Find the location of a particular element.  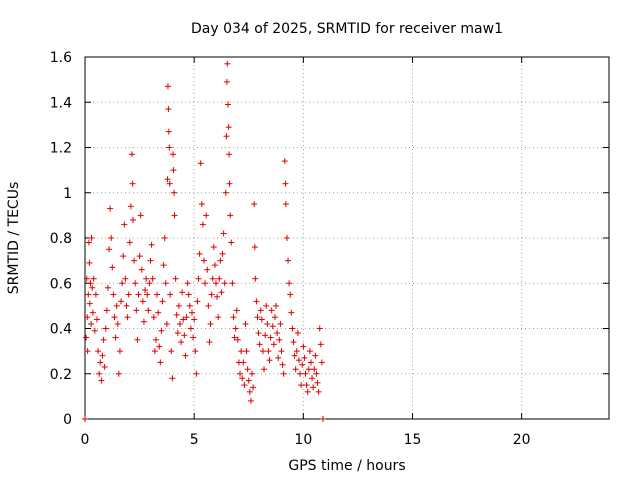

x-axis-label: GPS time / hours is located at coordinates (346, 466).